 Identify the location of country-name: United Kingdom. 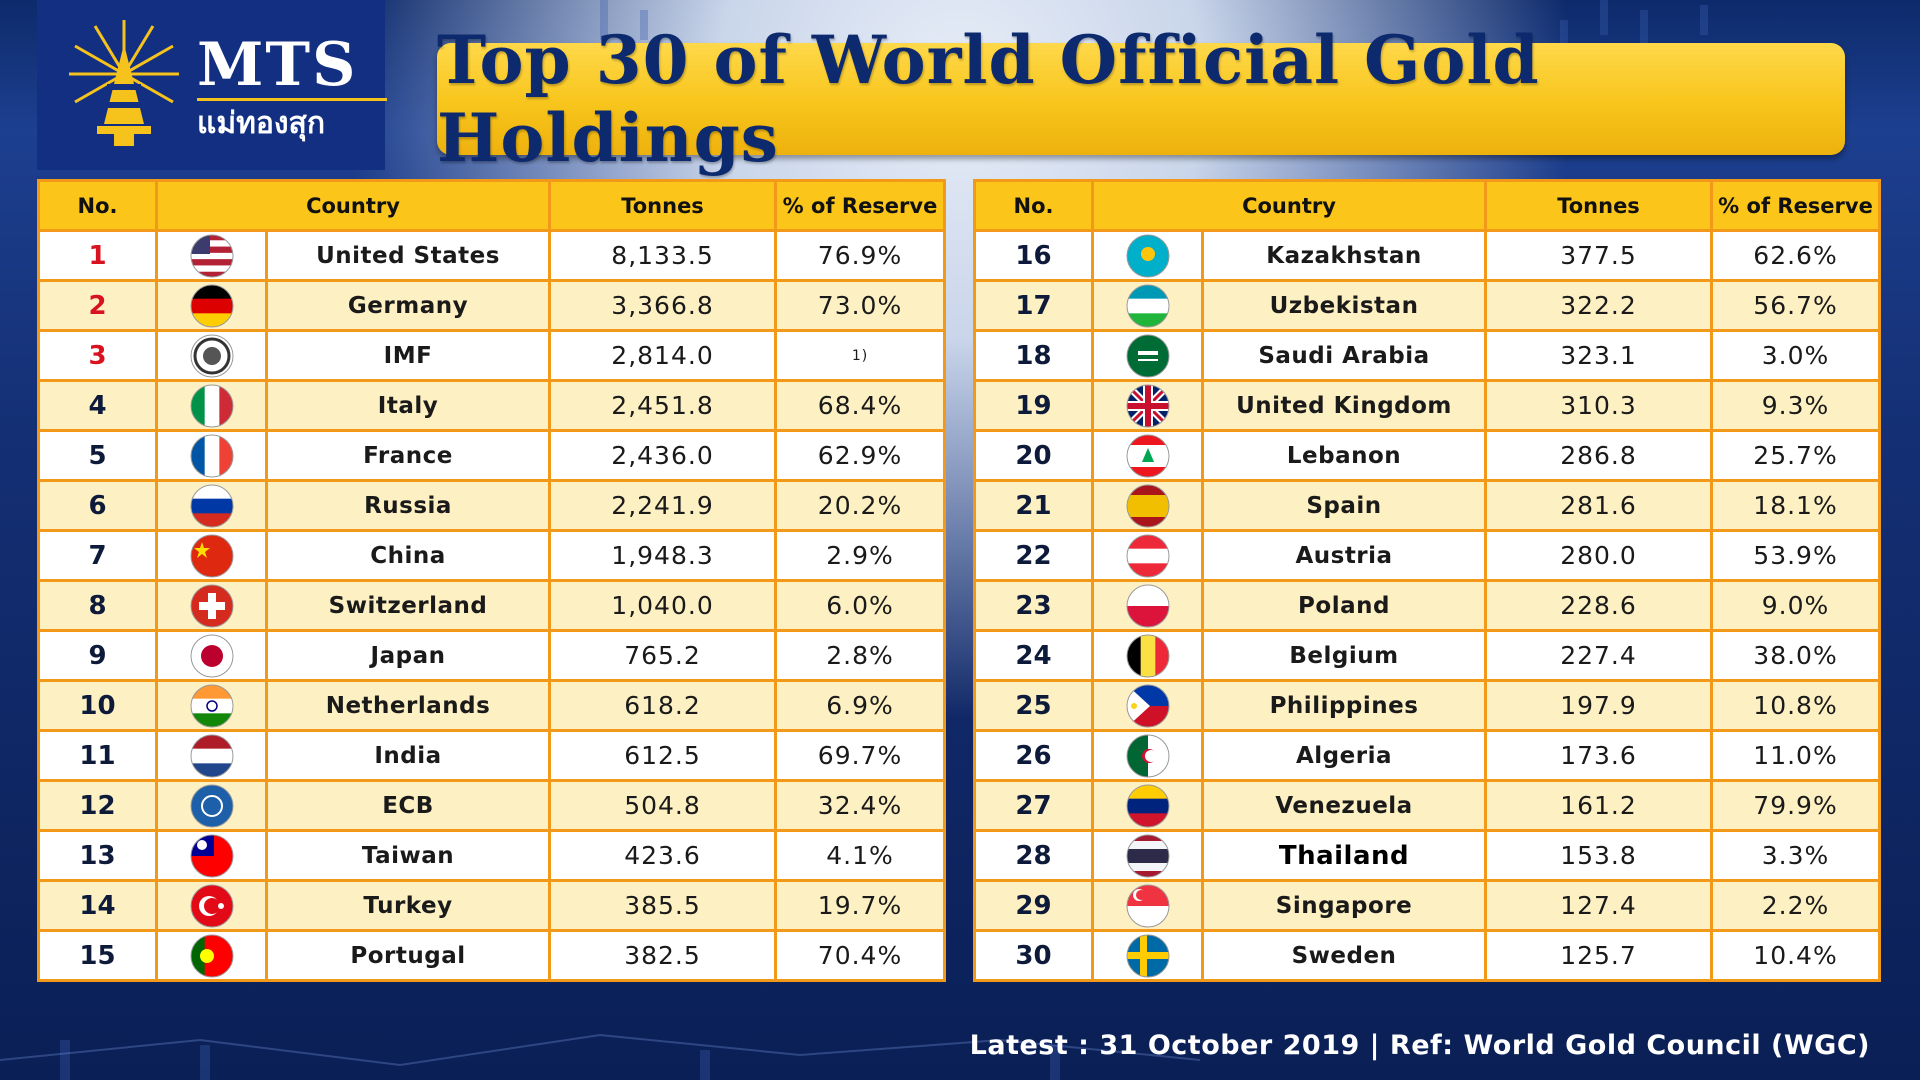
(1344, 405).